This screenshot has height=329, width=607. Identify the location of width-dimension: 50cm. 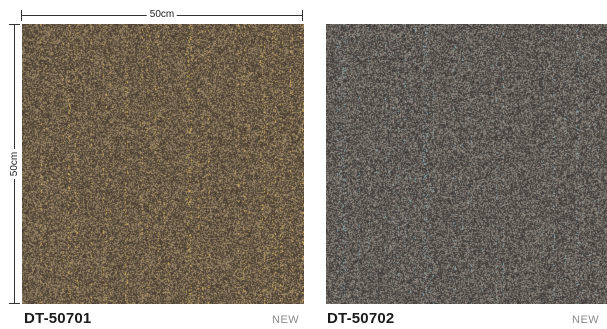
(162, 15).